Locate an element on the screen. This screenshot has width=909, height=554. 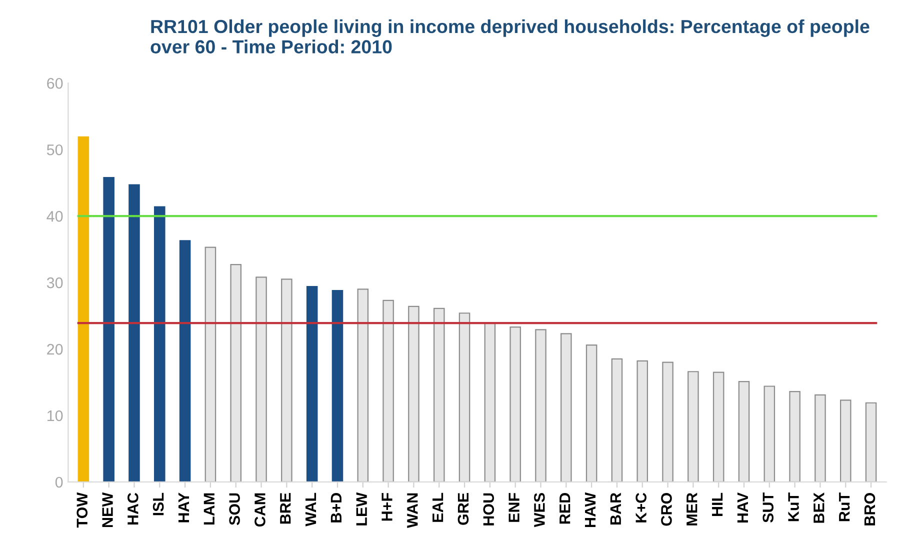
x-tick-label: HAC is located at coordinates (133, 508).